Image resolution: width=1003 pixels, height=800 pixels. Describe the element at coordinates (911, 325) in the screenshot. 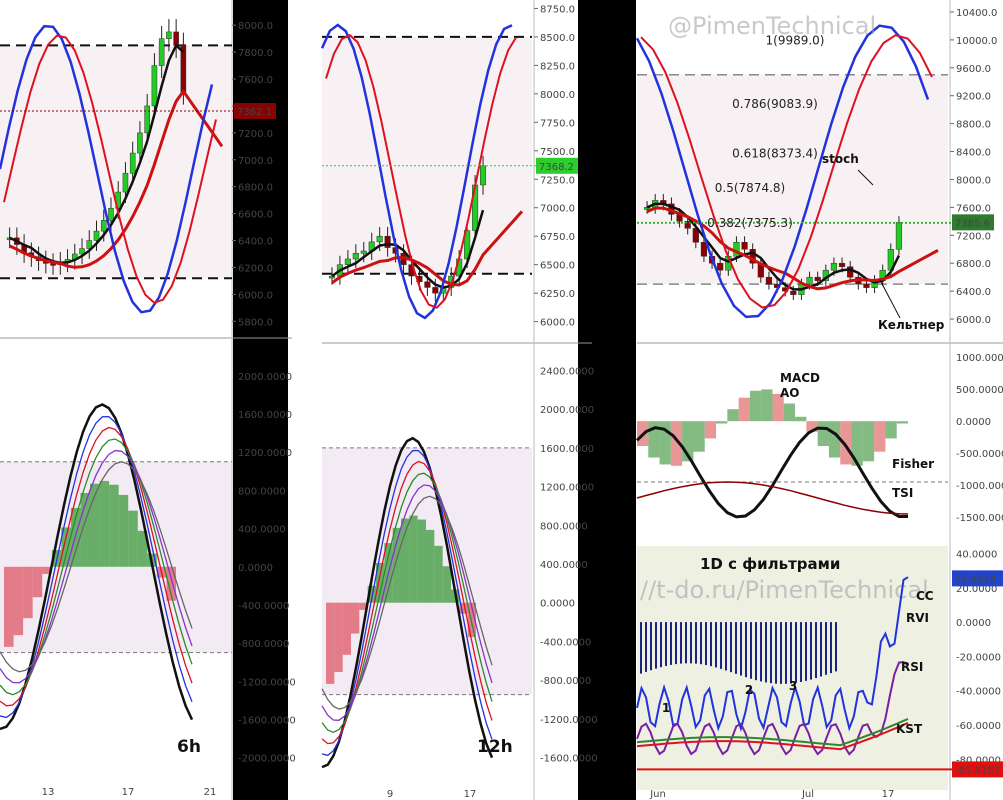

I see `annotation-keltner: Кельтнер` at that location.